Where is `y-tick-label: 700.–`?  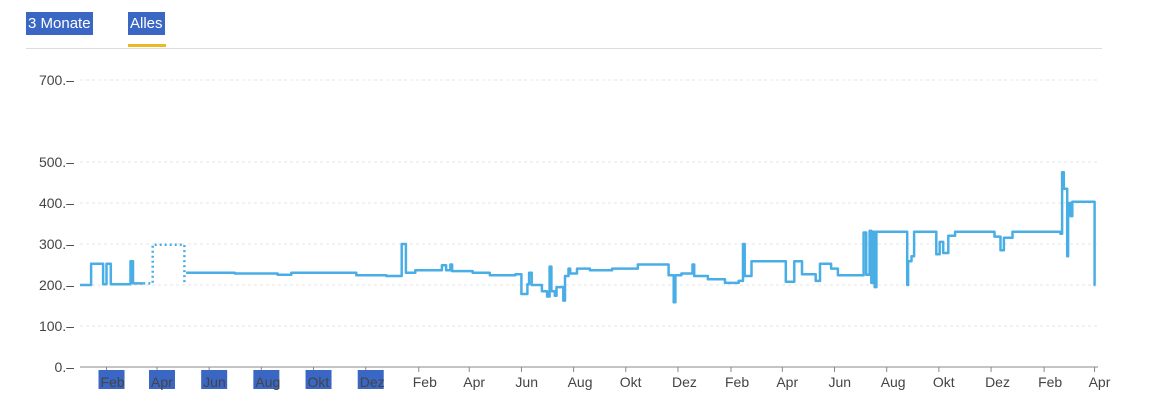
y-tick-label: 700.– is located at coordinates (56, 80).